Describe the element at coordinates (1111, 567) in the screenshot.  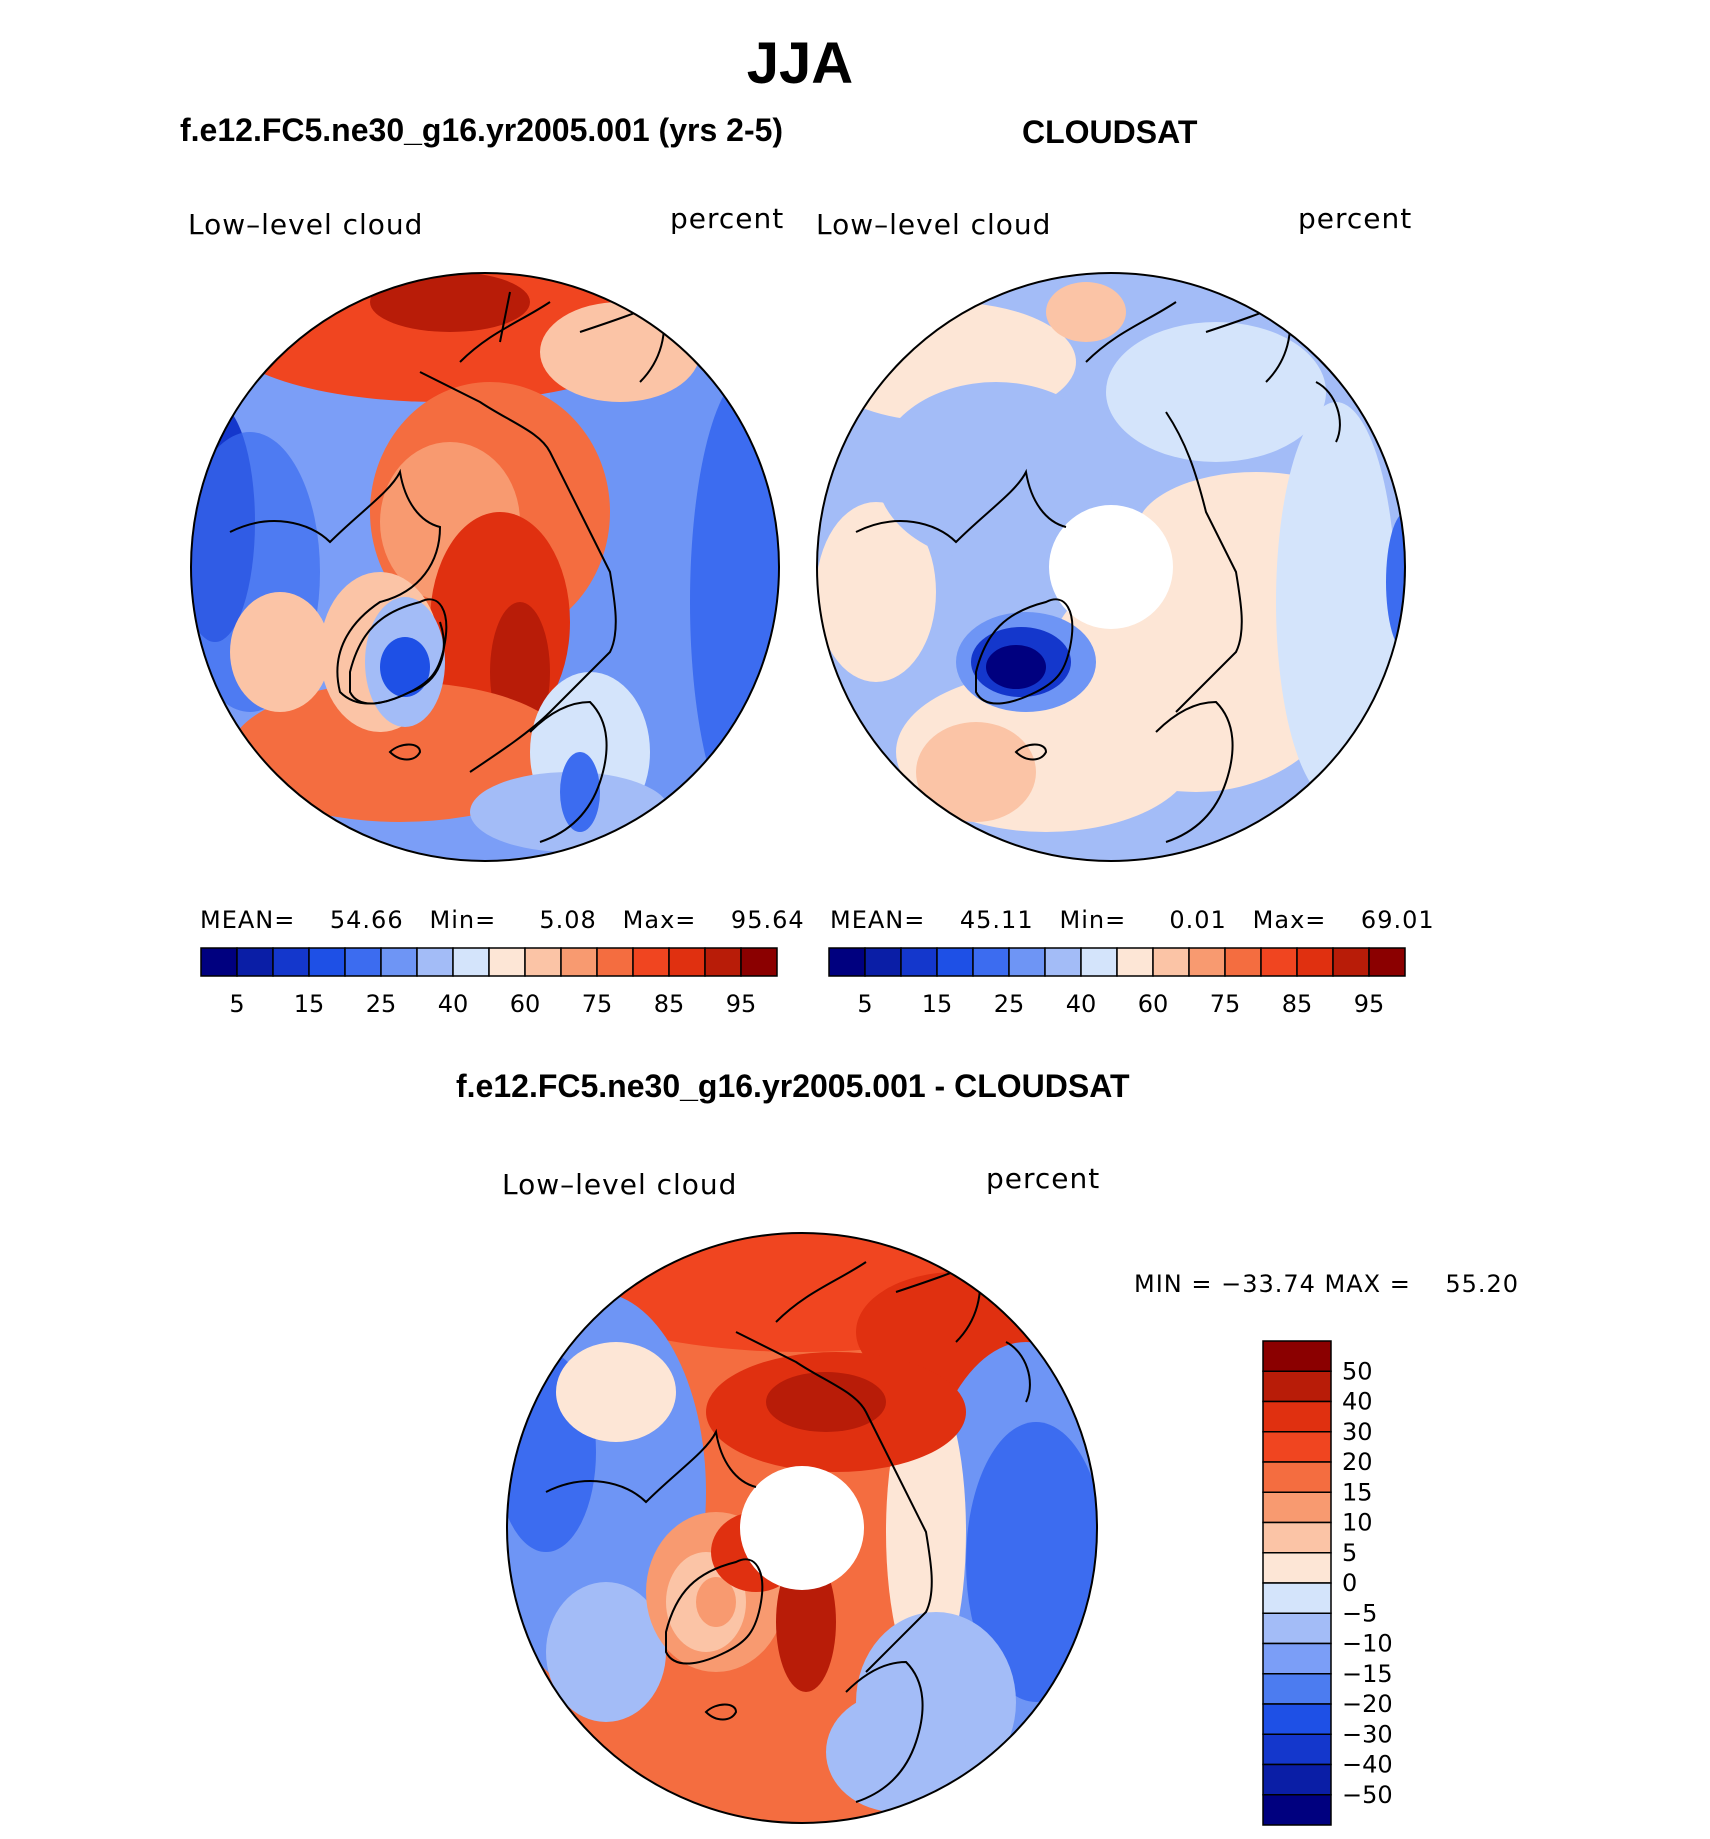
I see `obs-polar-map` at that location.